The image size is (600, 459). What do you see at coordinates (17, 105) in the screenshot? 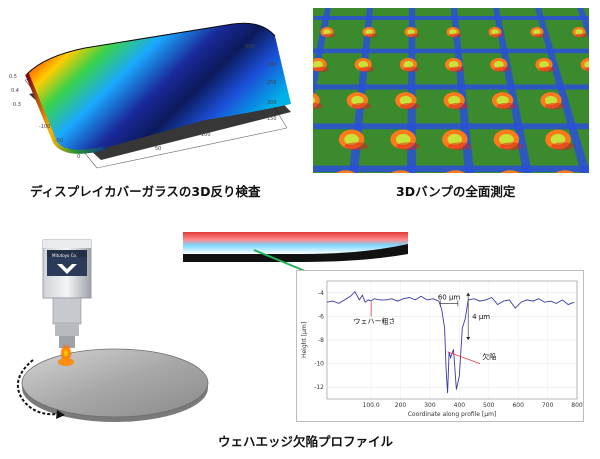
I see `svg-text: 0.3` at bounding box center [17, 105].